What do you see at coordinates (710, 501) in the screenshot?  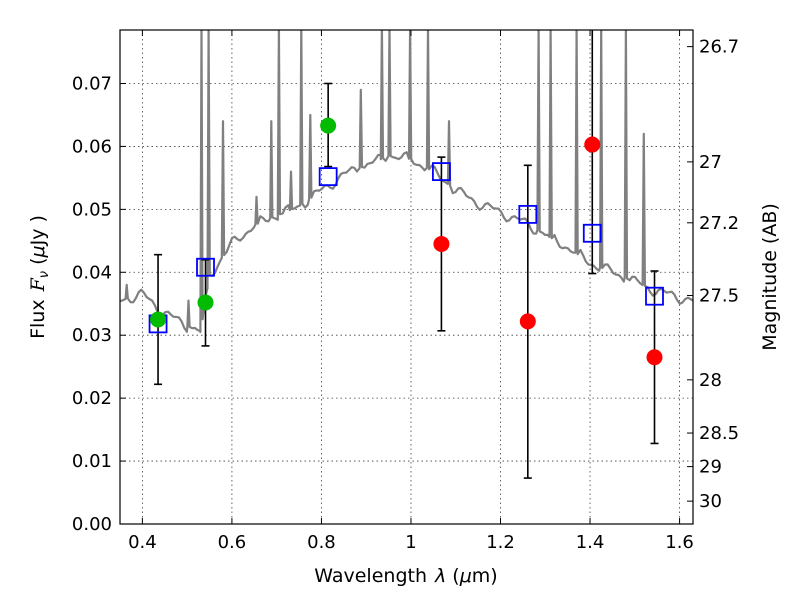 I see `y2-tick-label: 30` at bounding box center [710, 501].